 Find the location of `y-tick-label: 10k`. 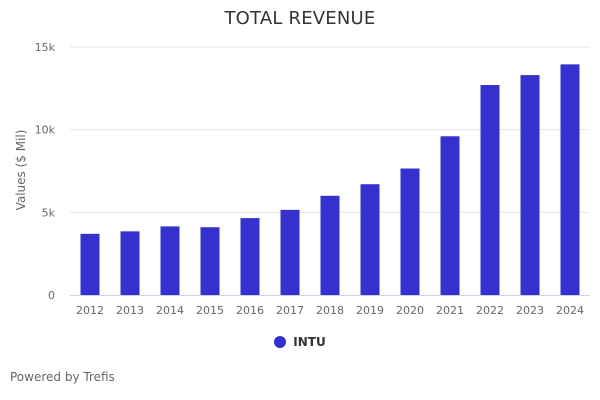

y-tick-label: 10k is located at coordinates (45, 130).